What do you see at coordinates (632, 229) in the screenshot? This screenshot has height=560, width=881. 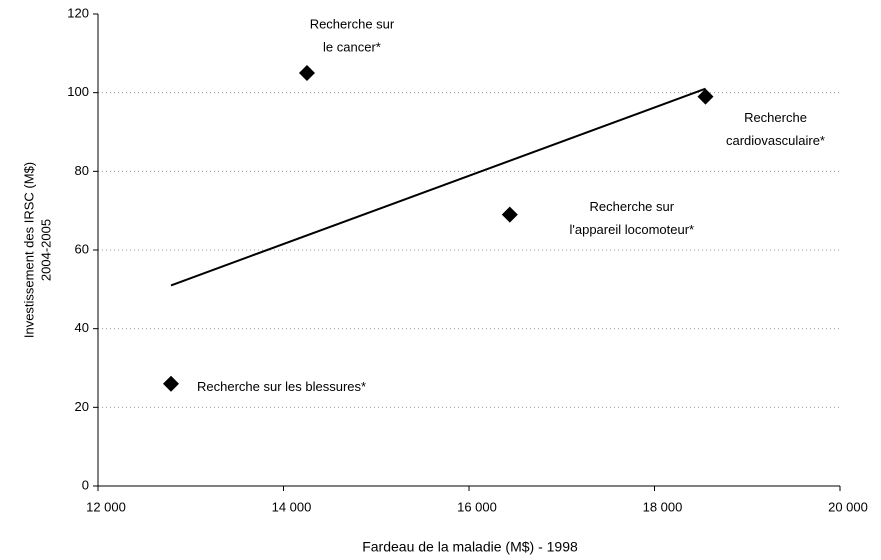 I see `point-label: l'appareil locomoteur*` at bounding box center [632, 229].